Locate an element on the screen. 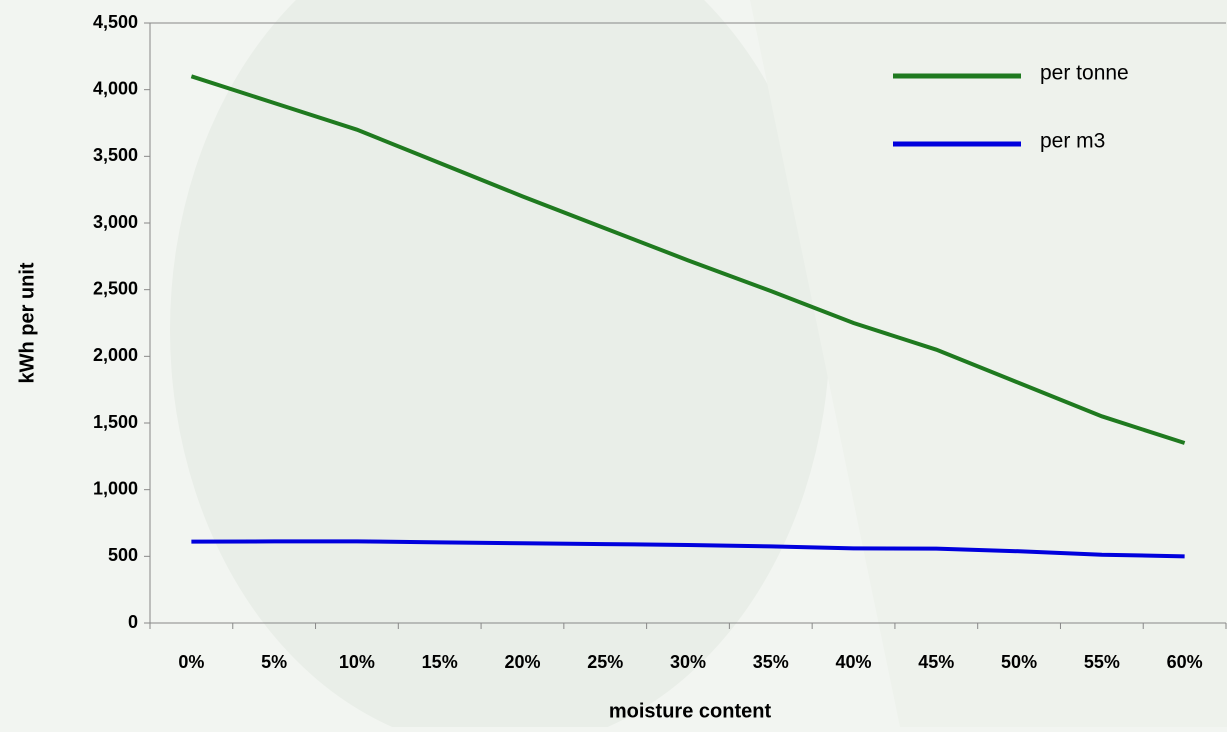 The image size is (1227, 732). y-tick-label: 0 is located at coordinates (133, 622).